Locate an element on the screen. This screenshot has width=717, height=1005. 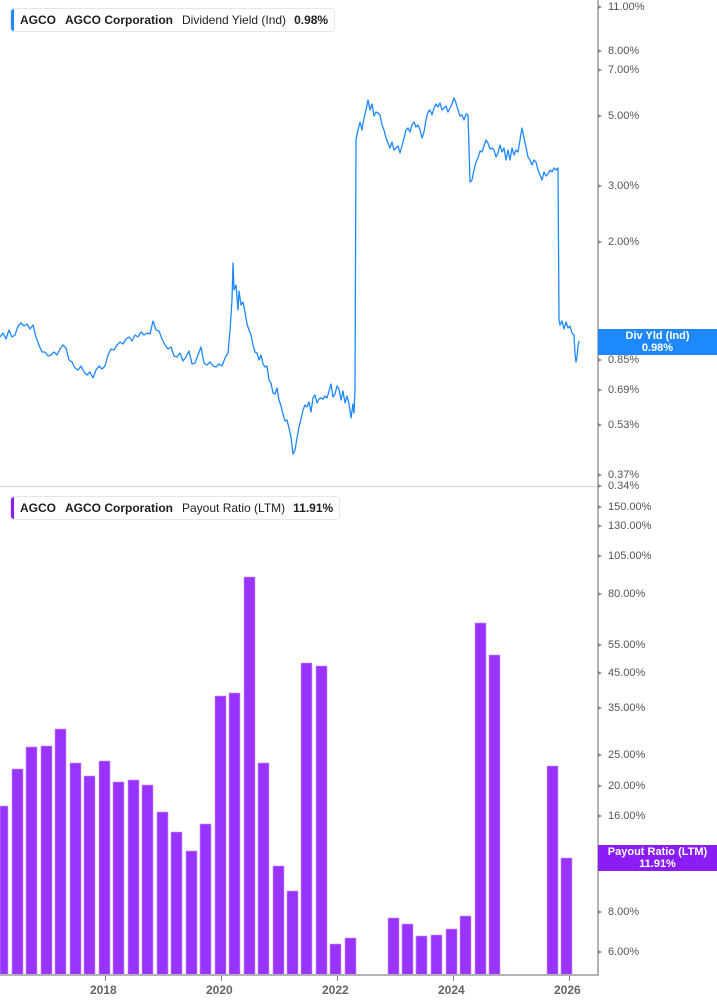
div-yield-value-tag: Div Yld (Ind) 0.98% is located at coordinates (657, 342).